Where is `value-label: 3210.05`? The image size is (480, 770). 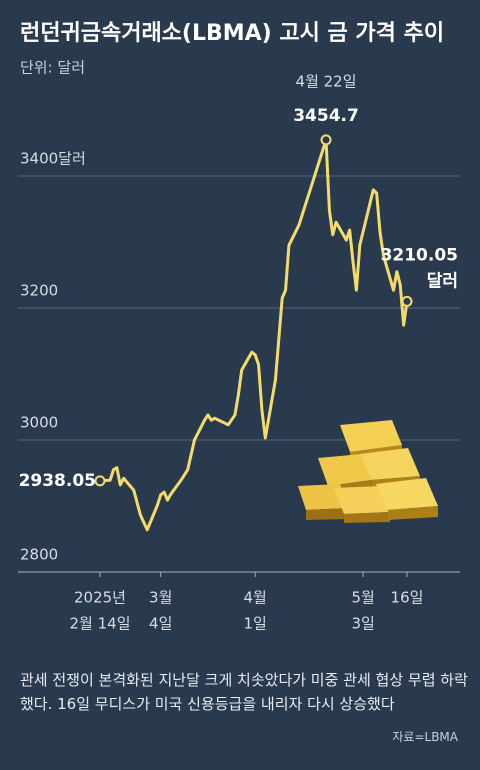 value-label: 3210.05 is located at coordinates (419, 255).